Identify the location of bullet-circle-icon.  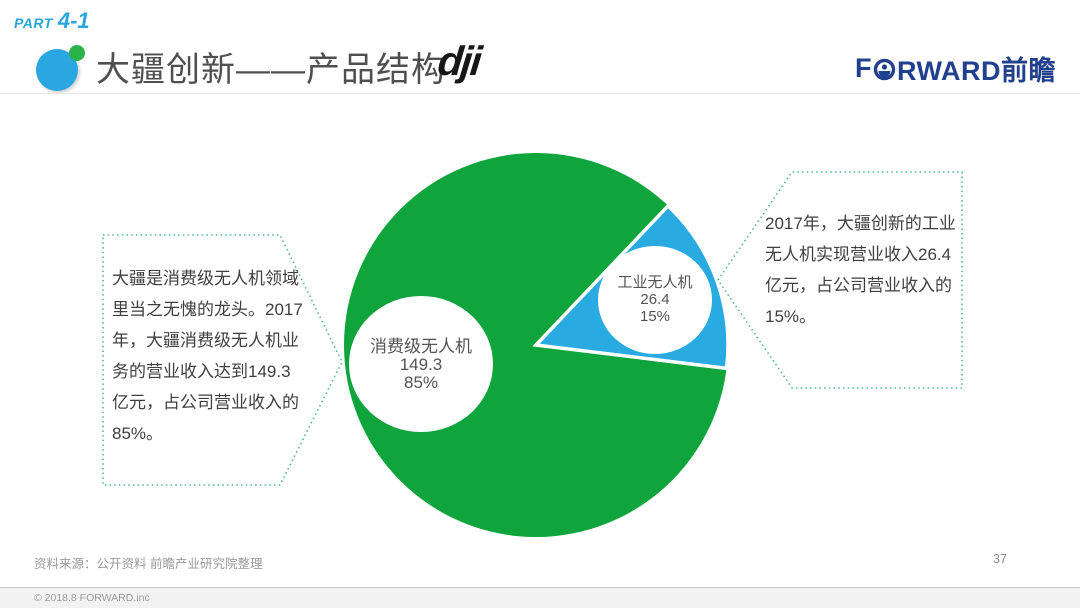
(60, 68).